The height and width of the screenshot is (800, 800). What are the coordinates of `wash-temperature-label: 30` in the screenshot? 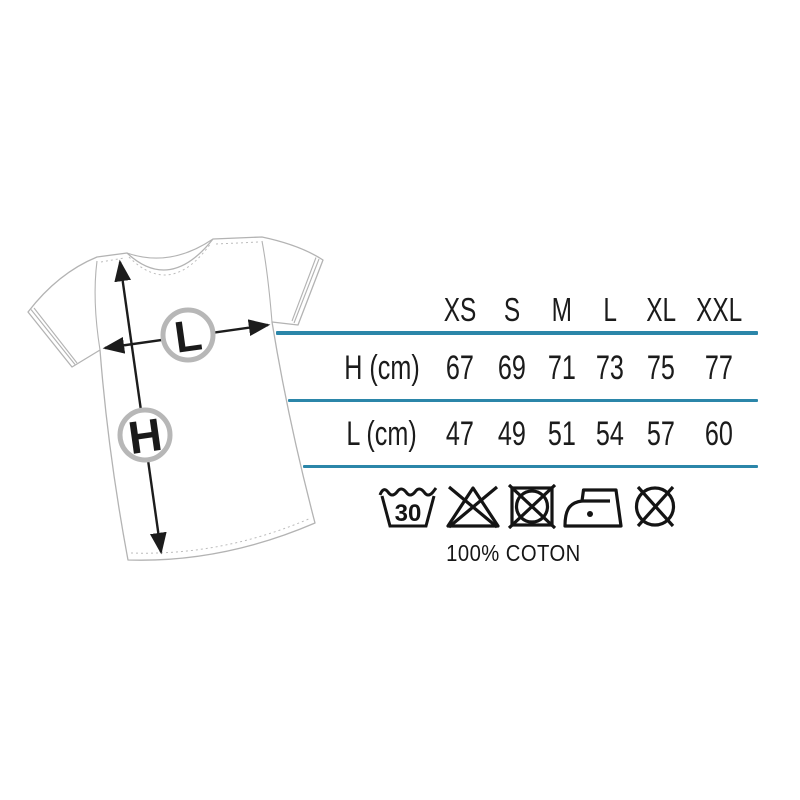 It's located at (408, 513).